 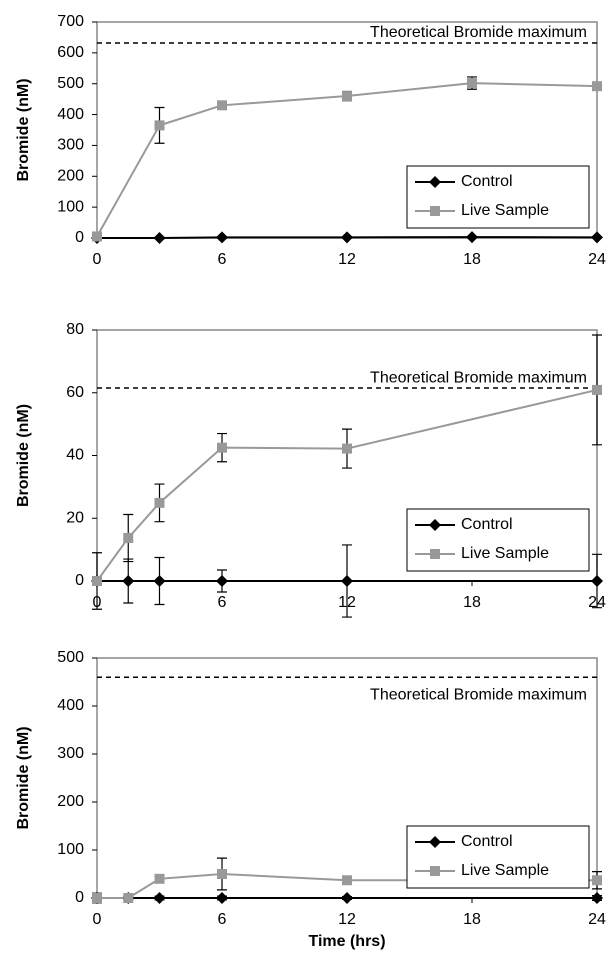 I want to click on y-tick-label: 600, so click(x=70, y=52).